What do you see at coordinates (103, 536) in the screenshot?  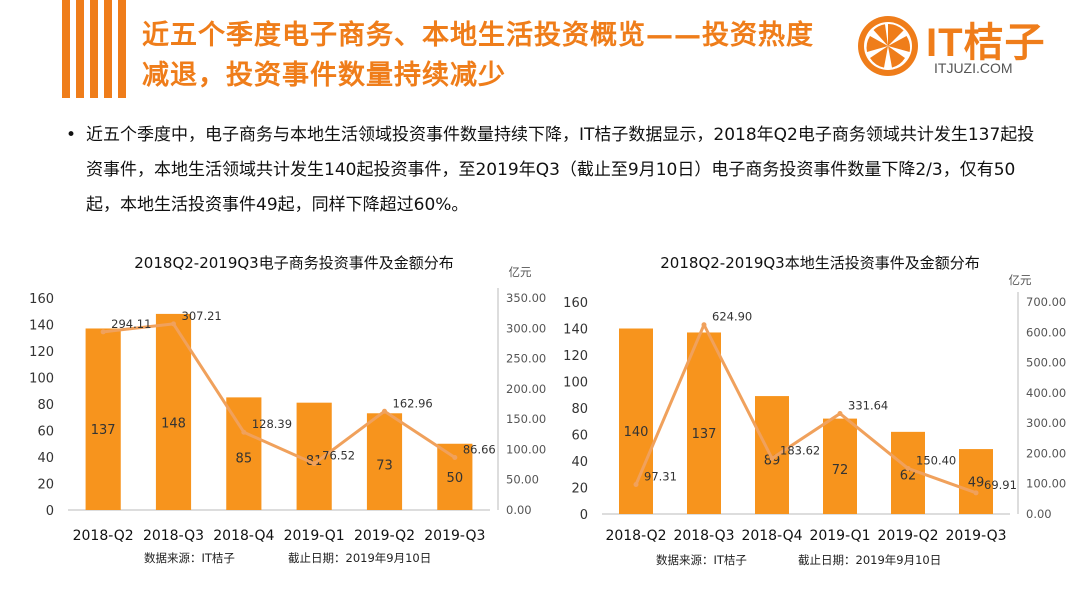 I see `category-label: 2018-Q2` at bounding box center [103, 536].